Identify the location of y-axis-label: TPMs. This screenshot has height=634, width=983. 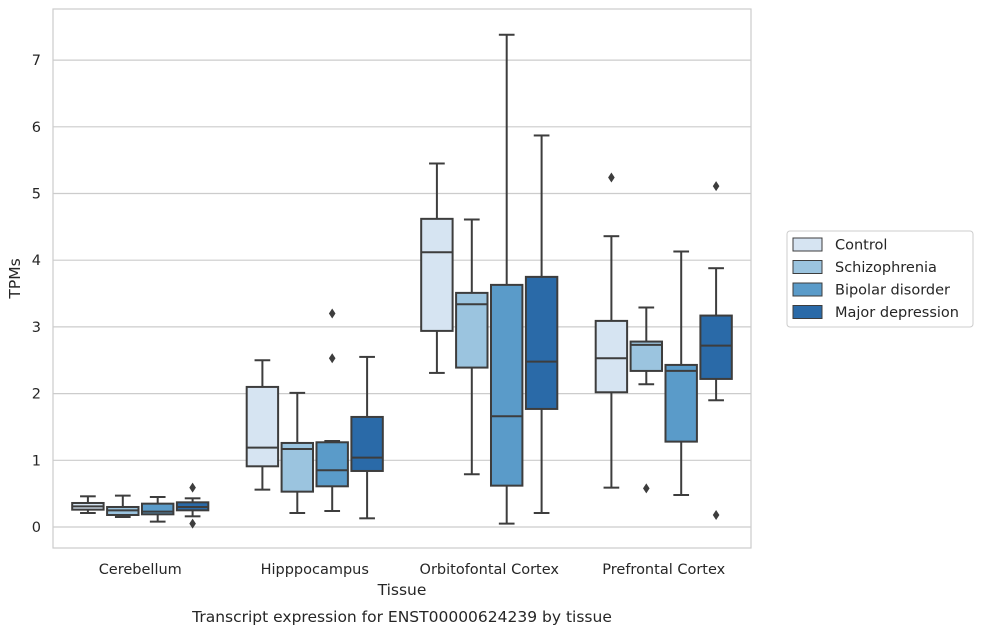
(15, 278).